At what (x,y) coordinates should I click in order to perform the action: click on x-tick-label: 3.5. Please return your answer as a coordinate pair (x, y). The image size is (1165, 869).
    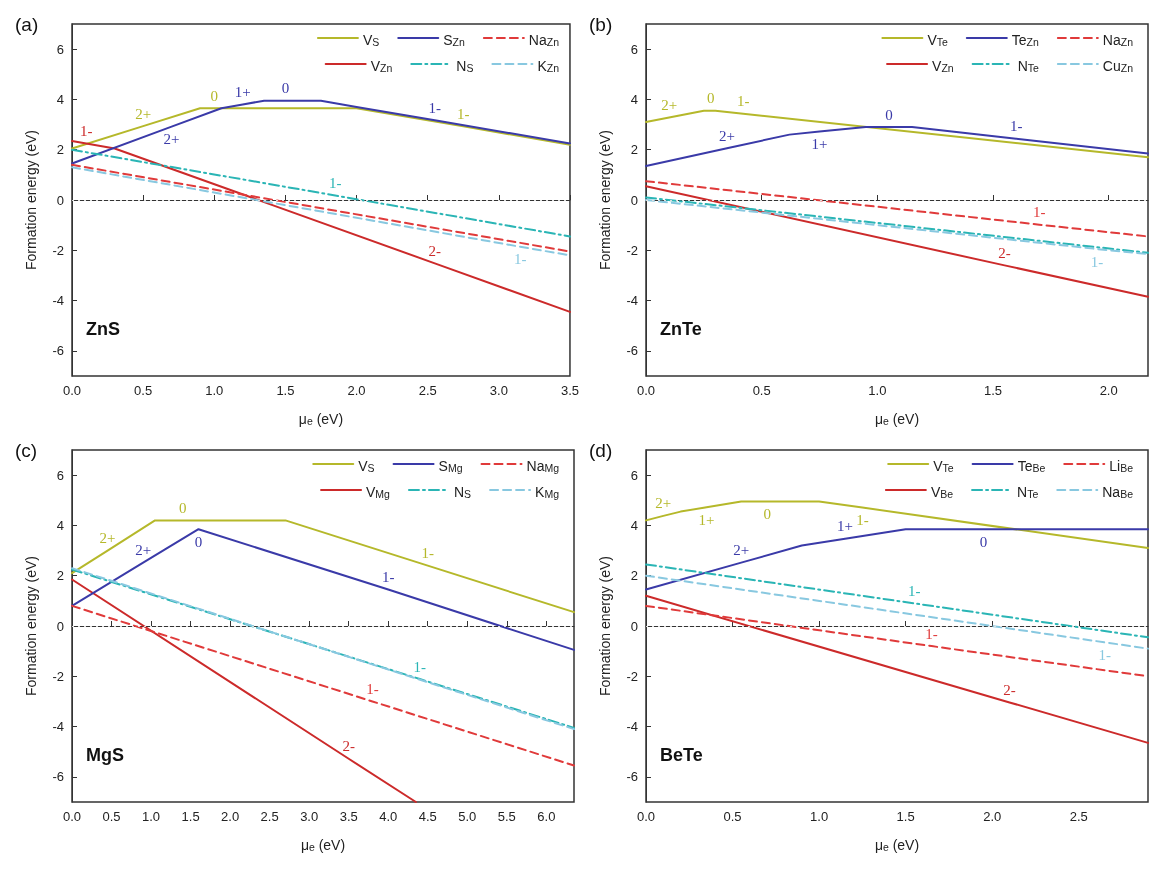
    Looking at the image, I should click on (569, 390).